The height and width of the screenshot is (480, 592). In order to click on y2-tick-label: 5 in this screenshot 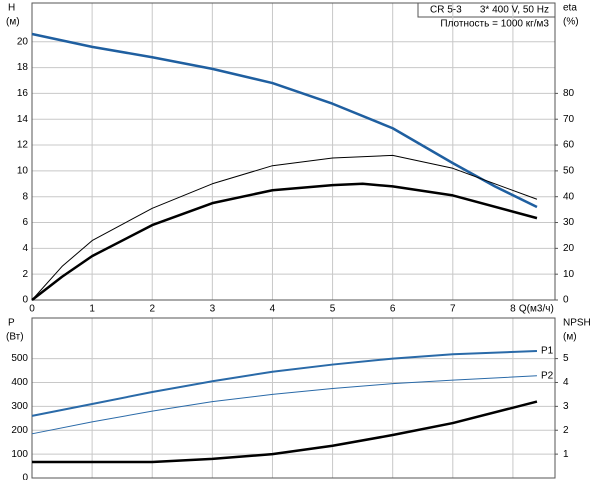, I will do `click(566, 358)`.